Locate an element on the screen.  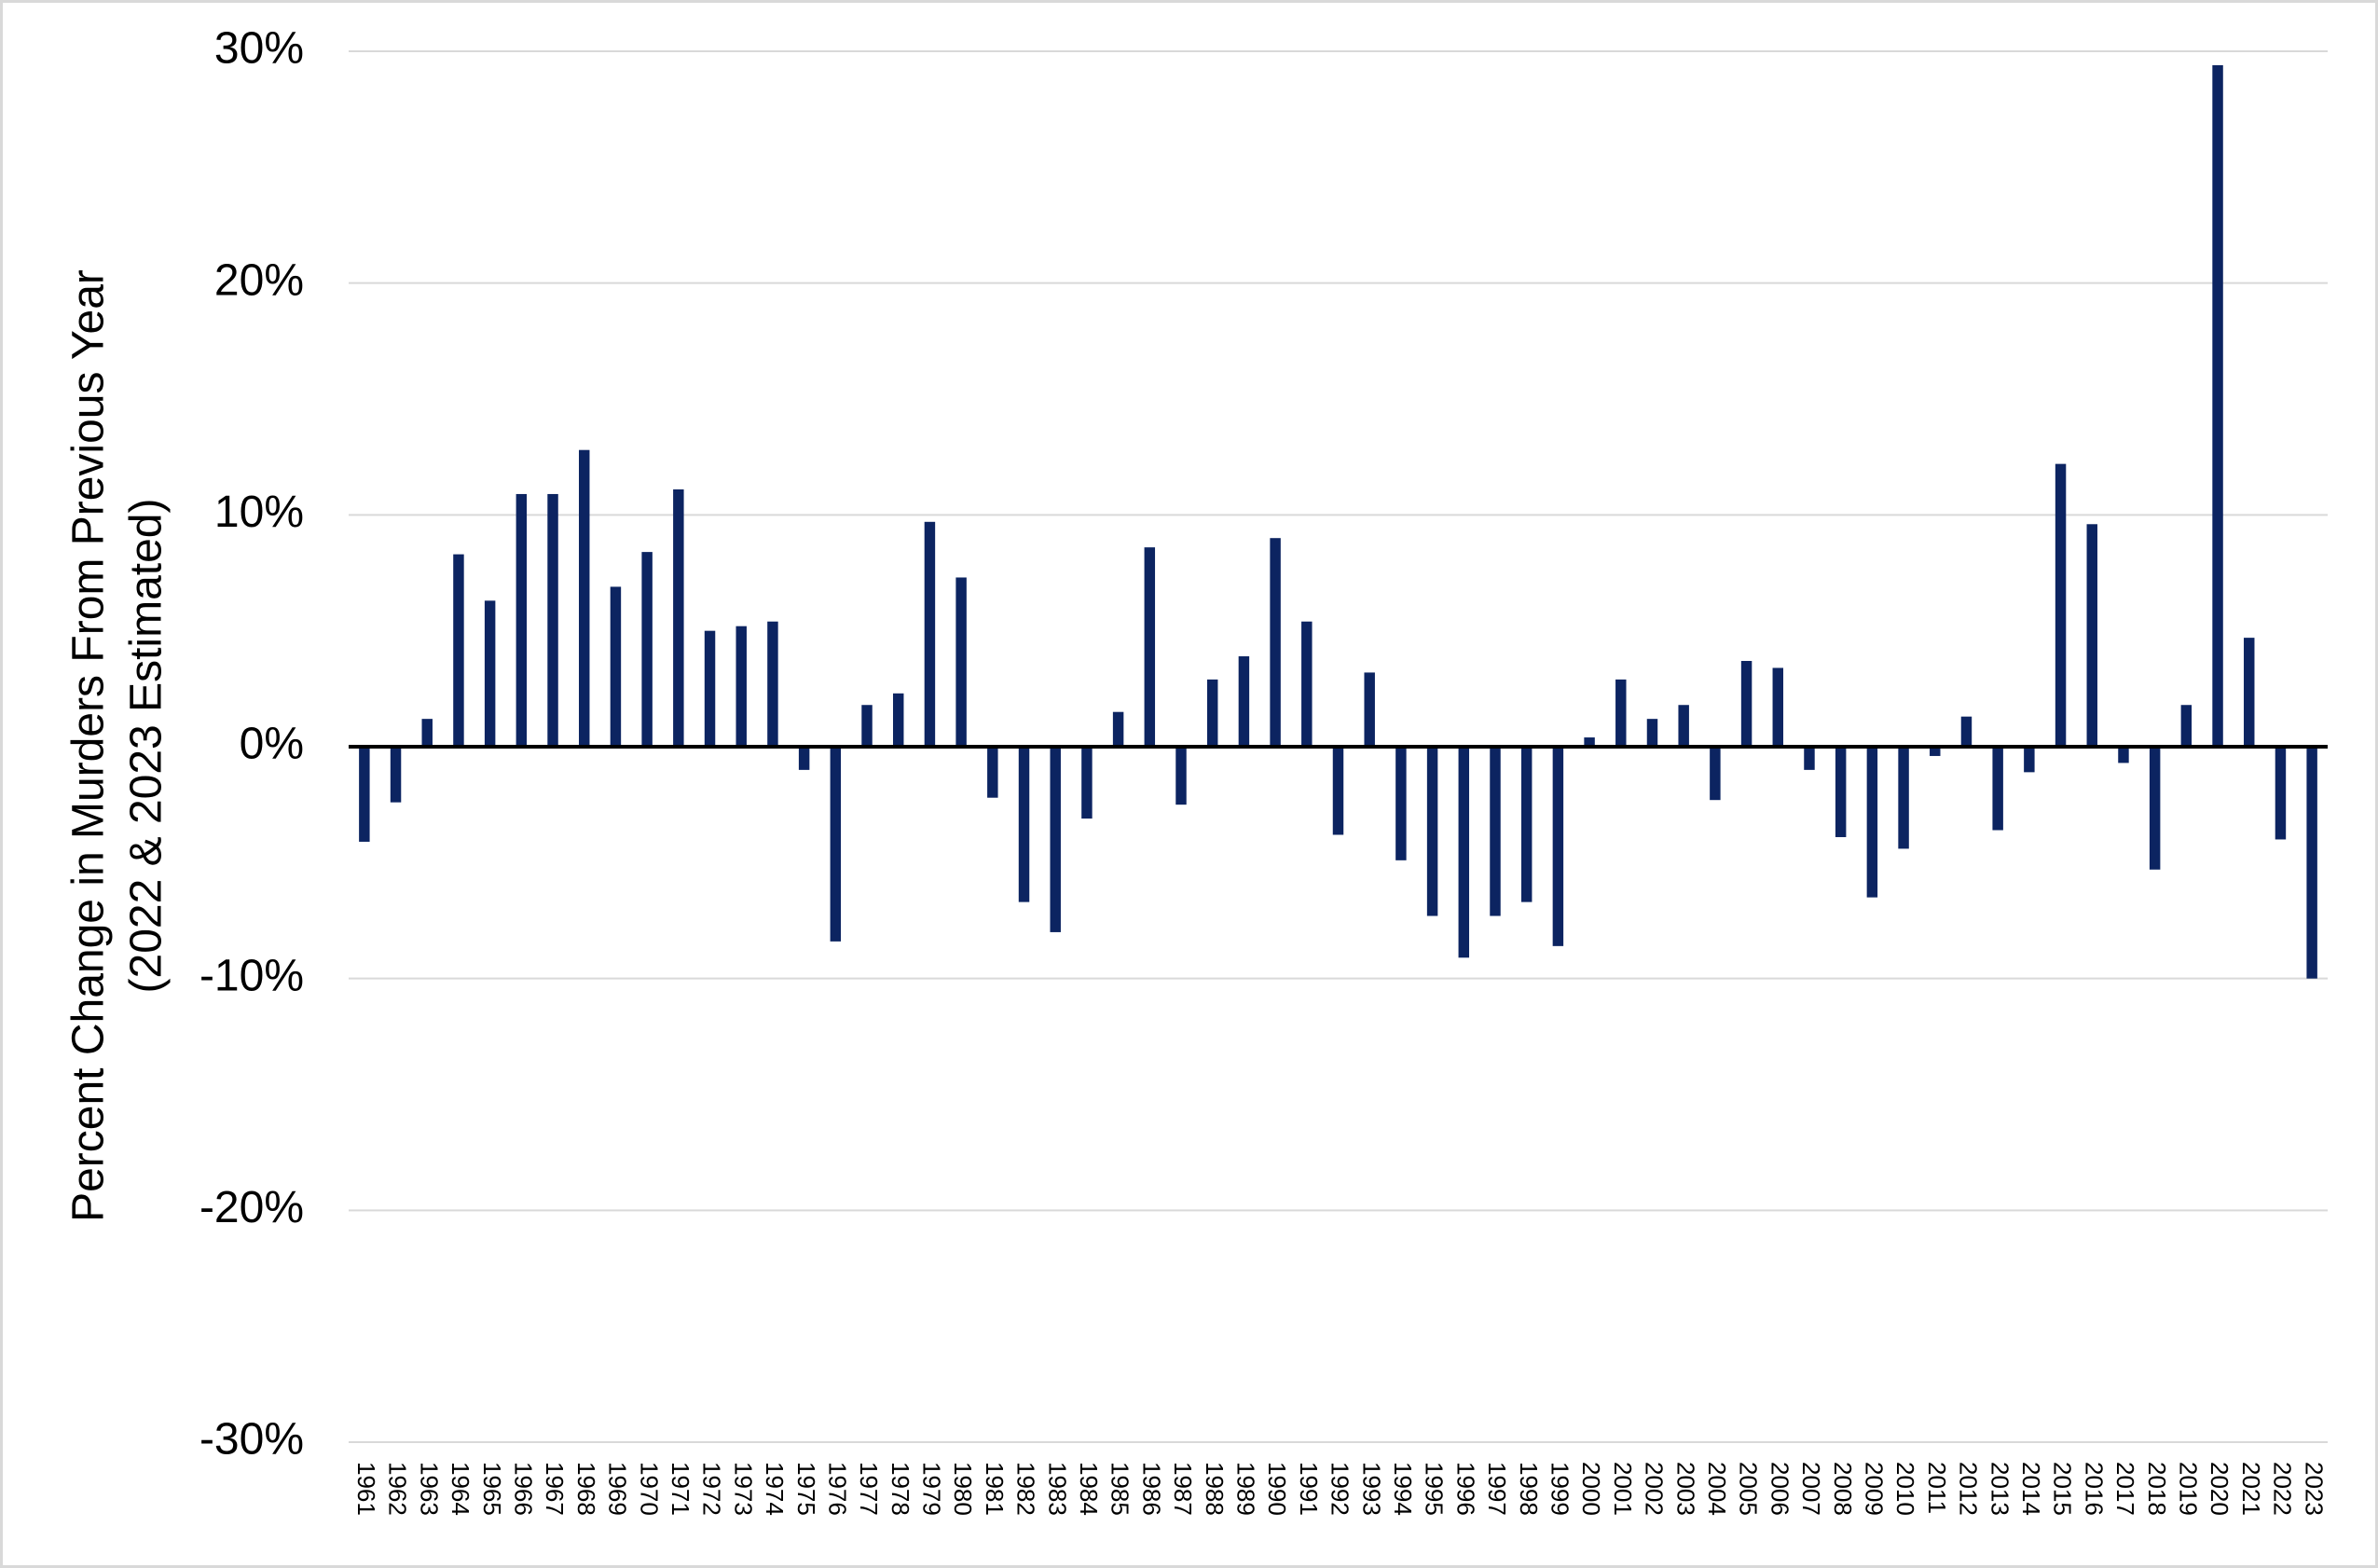
x-tick-label: 1986 is located at coordinates (1151, 1489).